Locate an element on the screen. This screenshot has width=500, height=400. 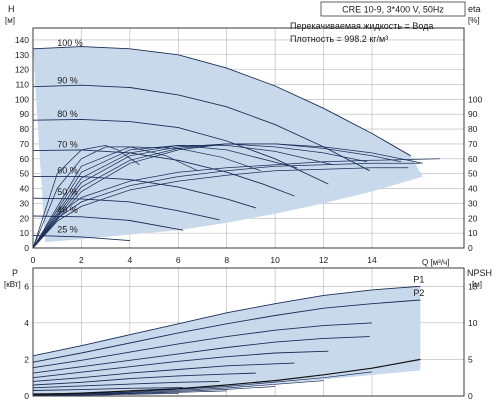
speed-curve-label: 40 % is located at coordinates (67, 210).